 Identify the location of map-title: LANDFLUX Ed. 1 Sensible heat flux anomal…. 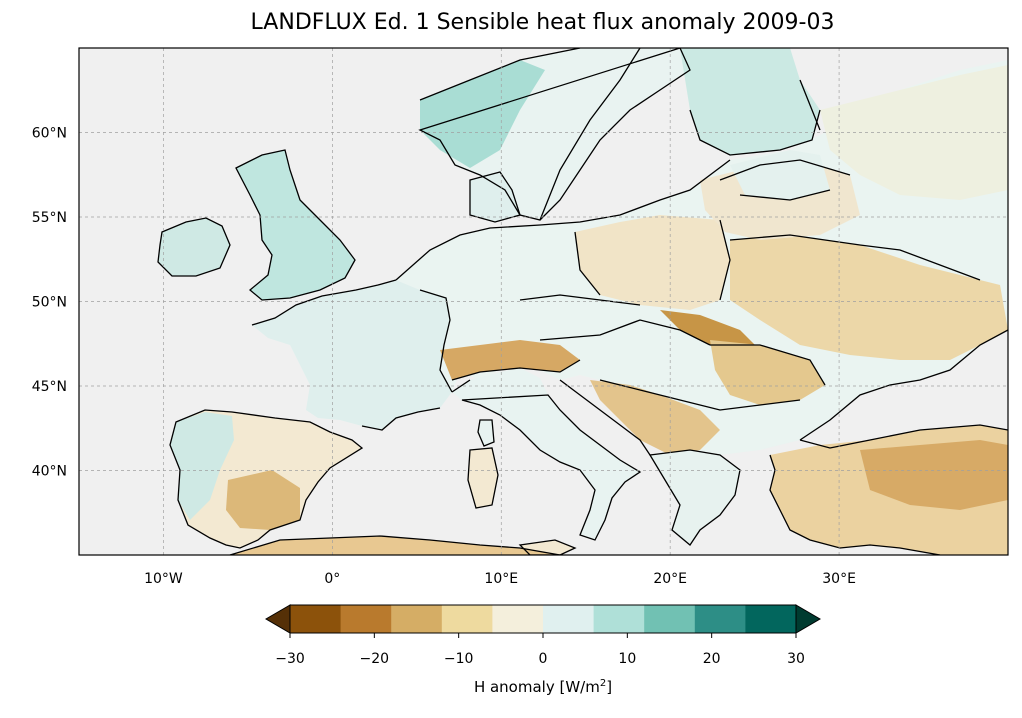
(542, 22).